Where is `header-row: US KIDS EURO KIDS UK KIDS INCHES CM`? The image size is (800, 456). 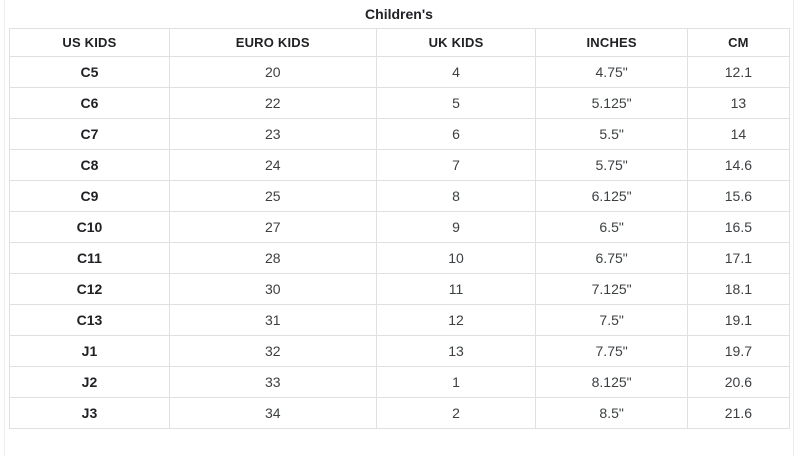
header-row: US KIDS EURO KIDS UK KIDS INCHES CM is located at coordinates (400, 42).